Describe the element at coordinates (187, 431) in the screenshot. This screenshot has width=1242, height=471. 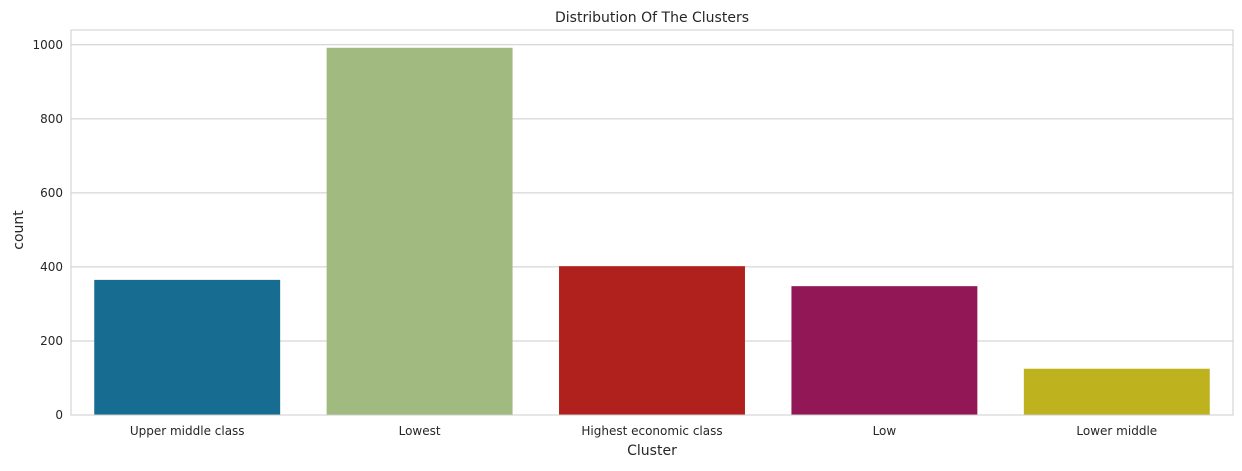
I see `x-tick-label: Upper middle class` at that location.